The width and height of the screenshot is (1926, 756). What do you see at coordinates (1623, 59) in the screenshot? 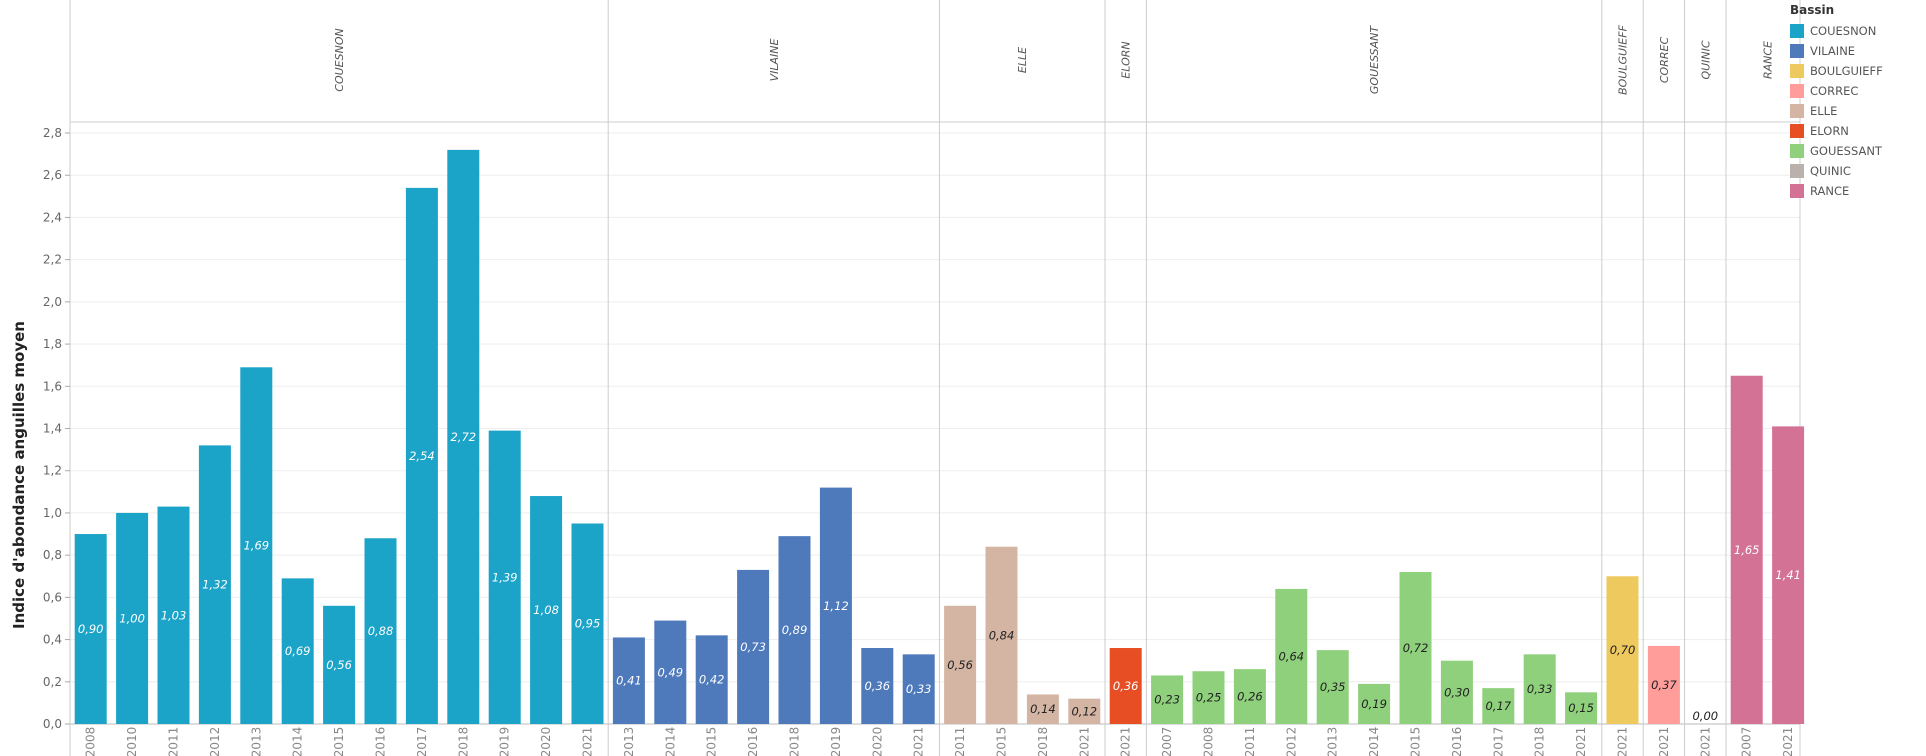
I see `panel-header-boulguieff: BOULGUIEFF` at bounding box center [1623, 59].